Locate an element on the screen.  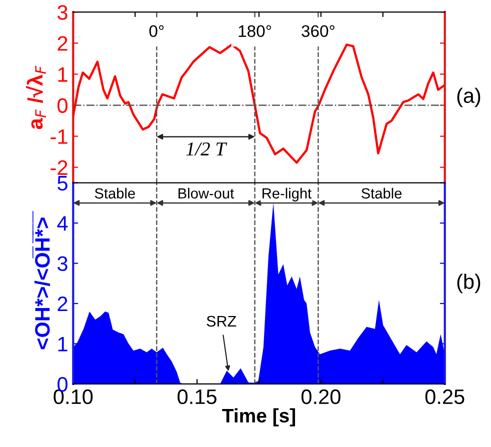
y-tick-label: 0 is located at coordinates (63, 105).